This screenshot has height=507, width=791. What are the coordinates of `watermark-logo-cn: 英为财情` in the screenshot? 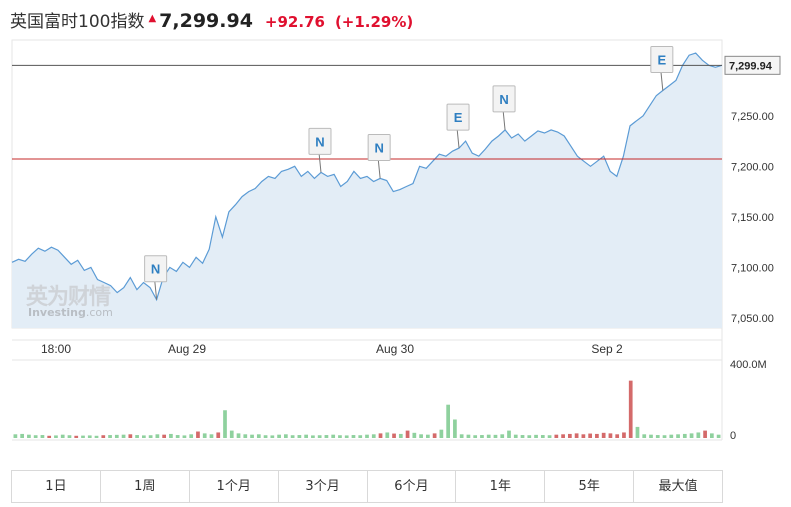 It's located at (68, 297).